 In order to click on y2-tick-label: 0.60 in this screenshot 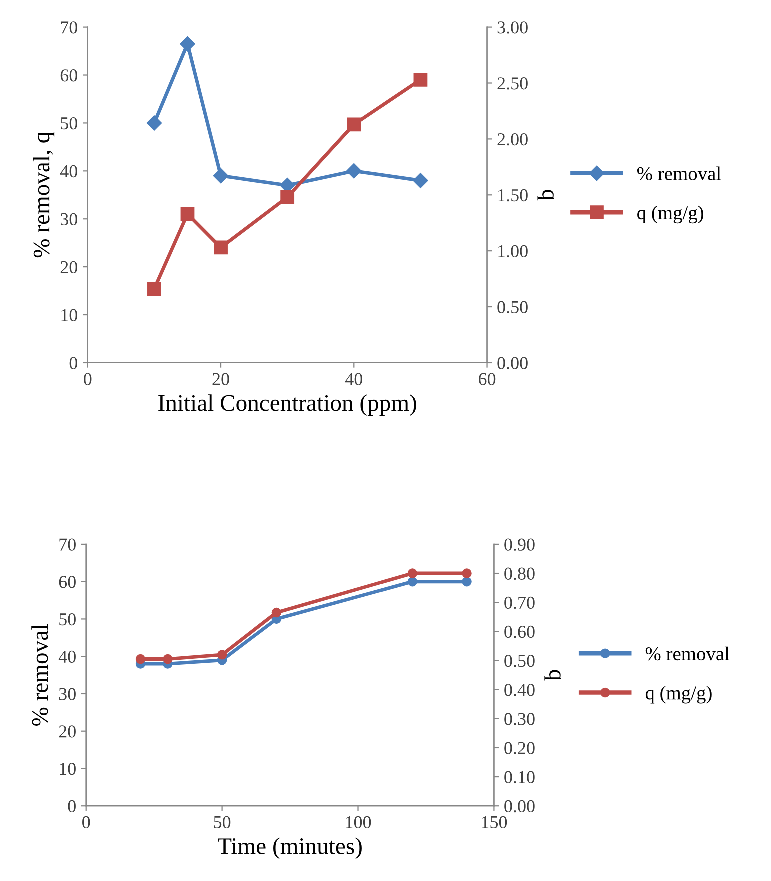, I will do `click(519, 632)`.